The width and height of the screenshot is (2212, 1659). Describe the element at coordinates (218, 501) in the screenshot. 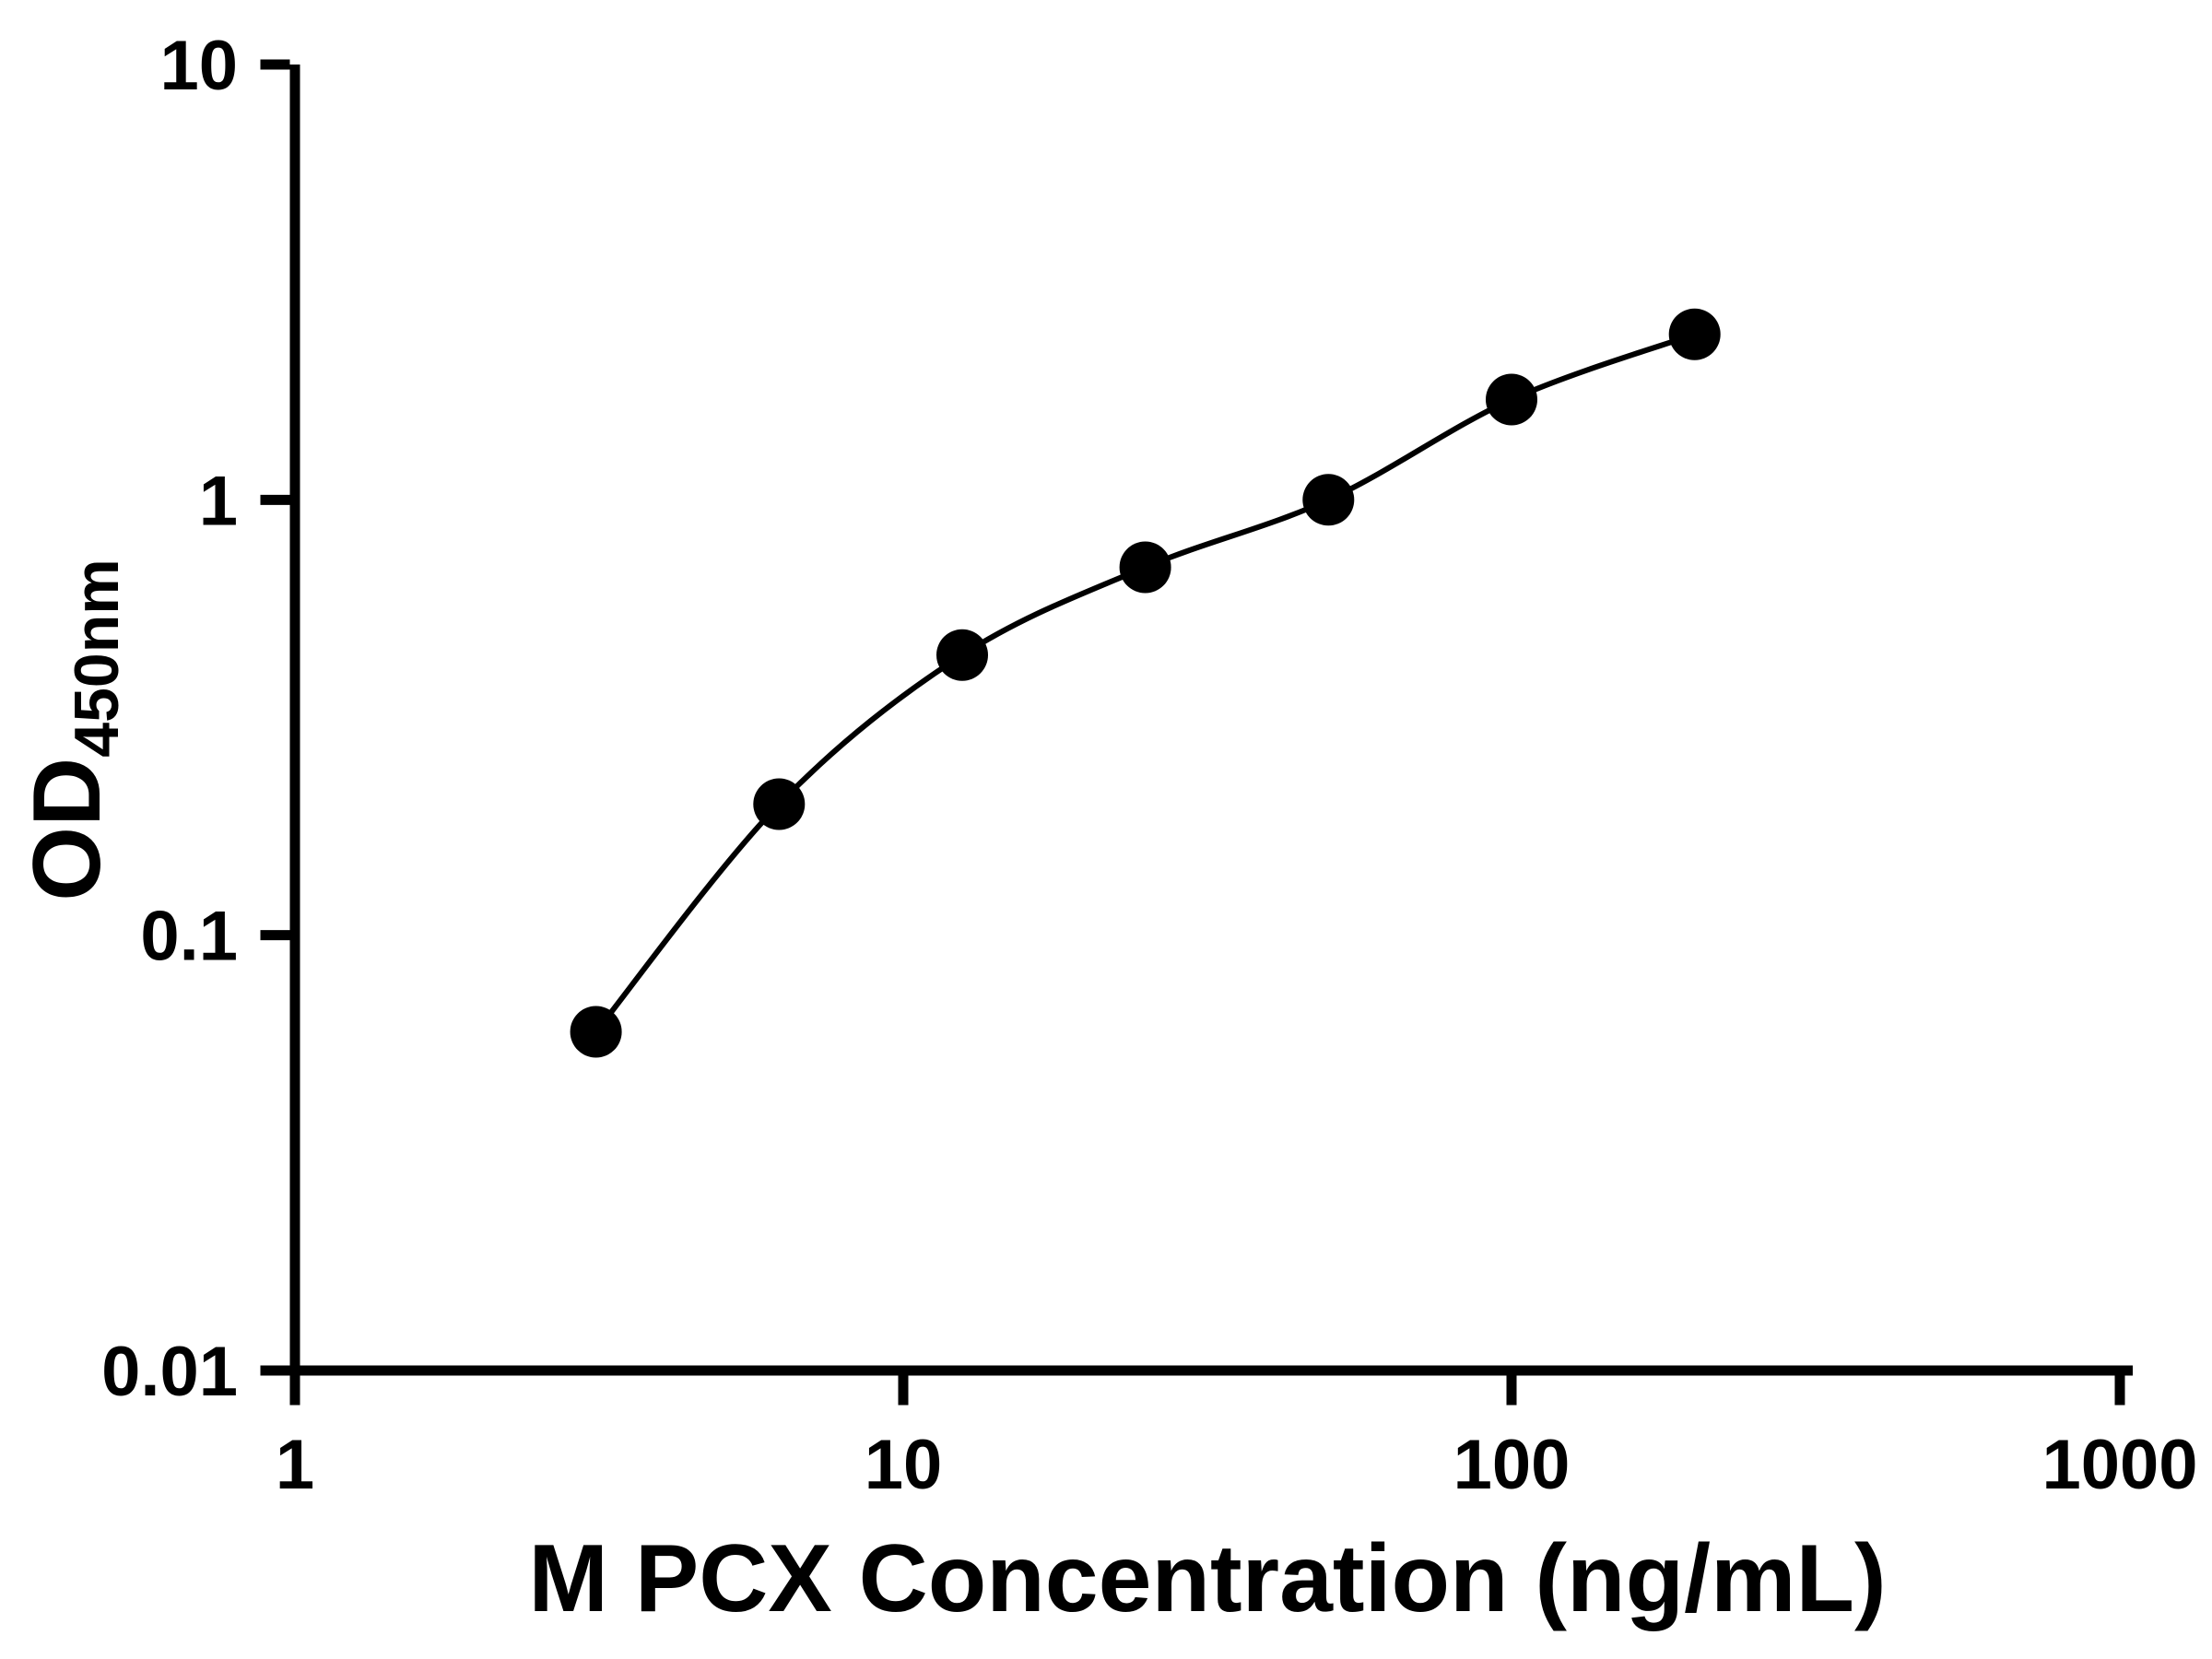

I see `y-axis-tick-label: 1` at that location.